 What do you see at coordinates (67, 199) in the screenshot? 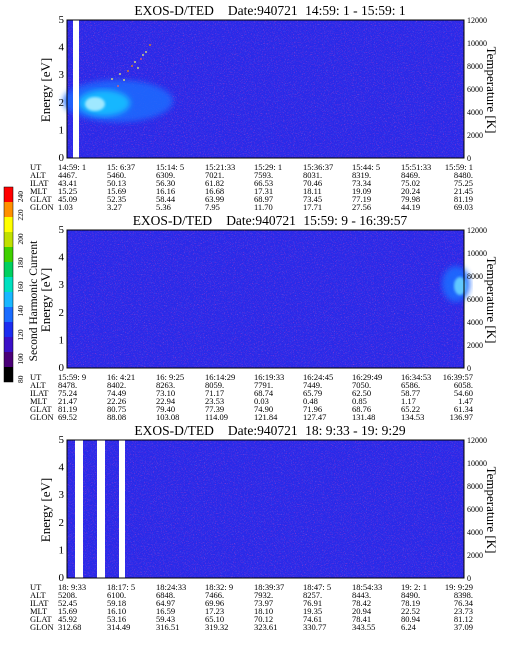
I see `panel-1-cell: 45.09` at bounding box center [67, 199].